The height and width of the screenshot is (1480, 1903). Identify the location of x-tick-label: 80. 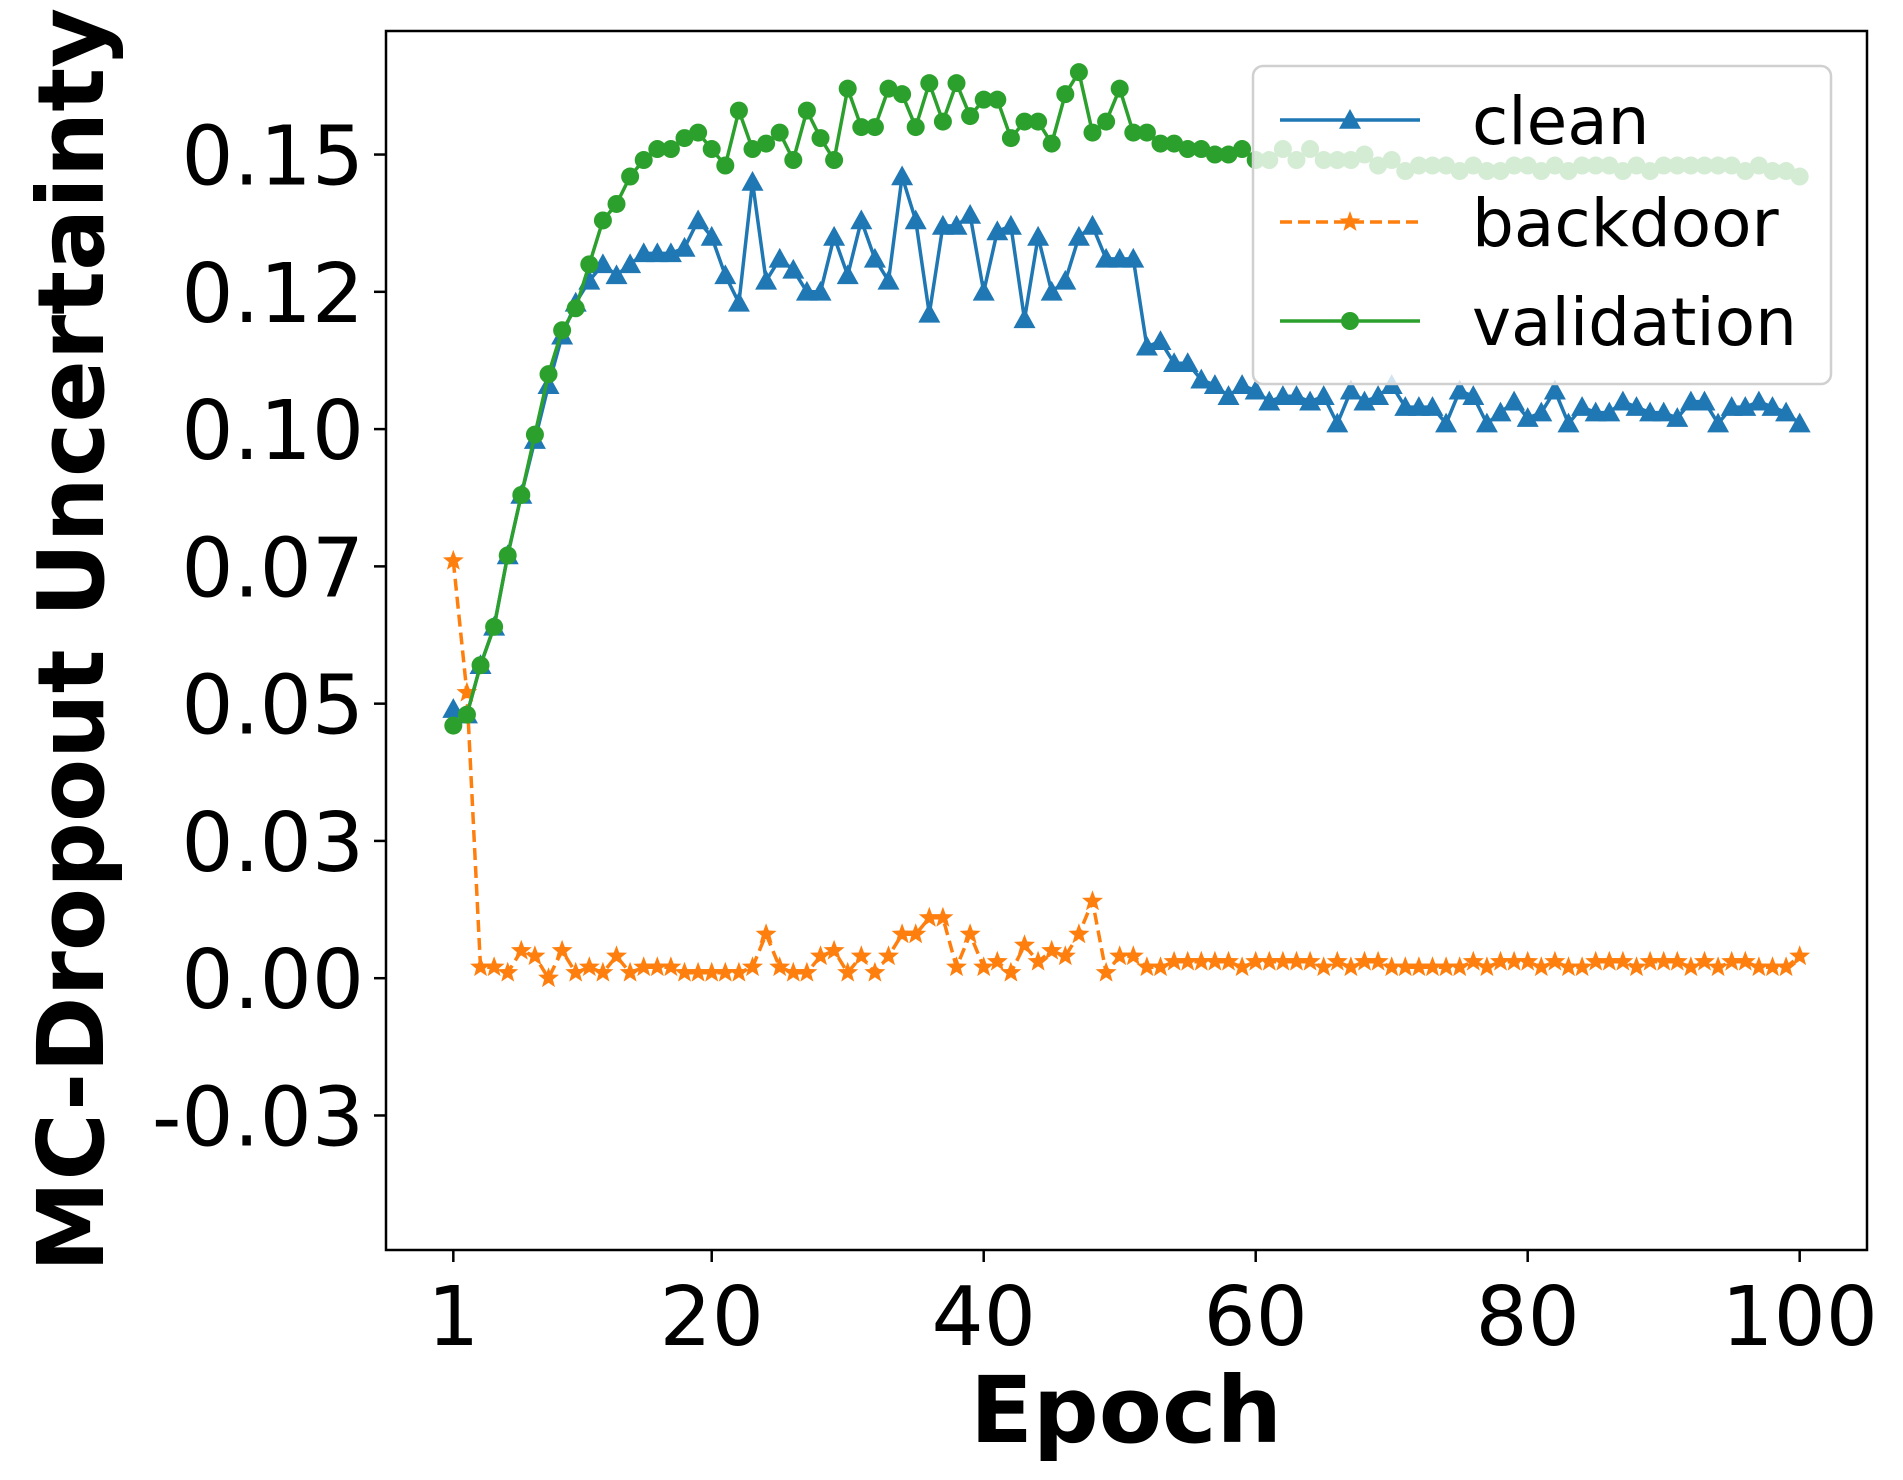
(1528, 1317).